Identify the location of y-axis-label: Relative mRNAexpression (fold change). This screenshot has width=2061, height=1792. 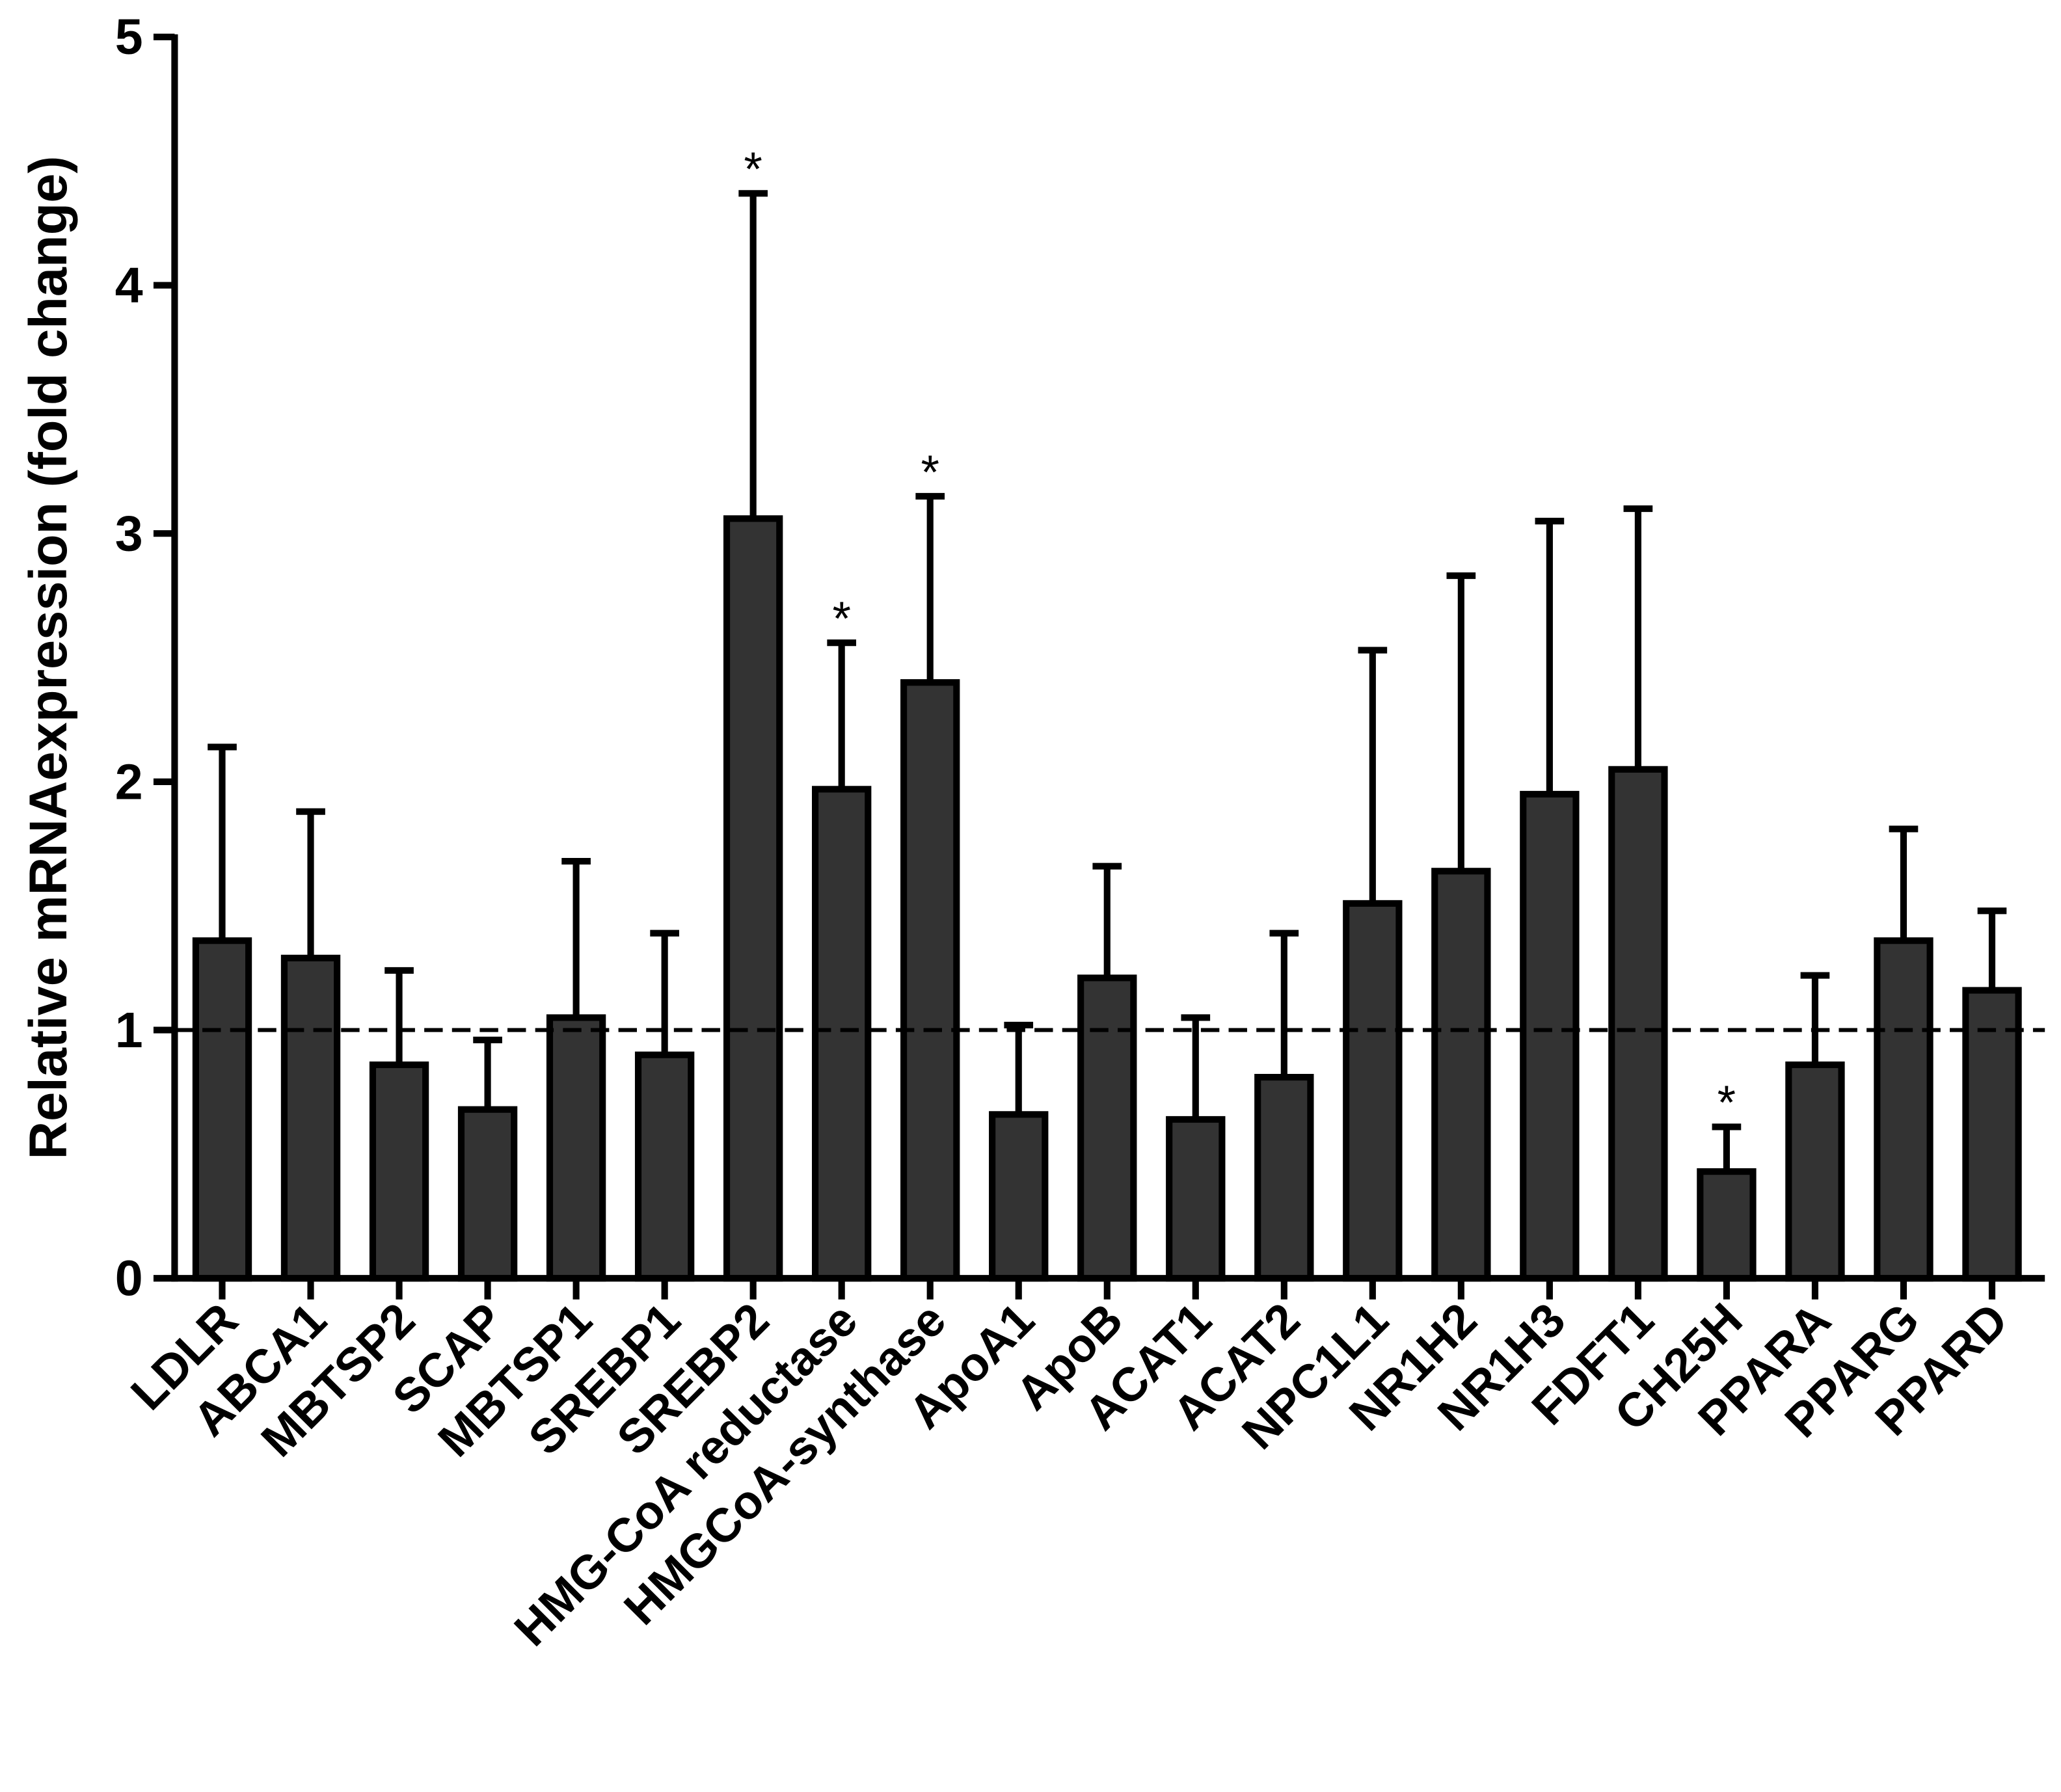
(48, 658).